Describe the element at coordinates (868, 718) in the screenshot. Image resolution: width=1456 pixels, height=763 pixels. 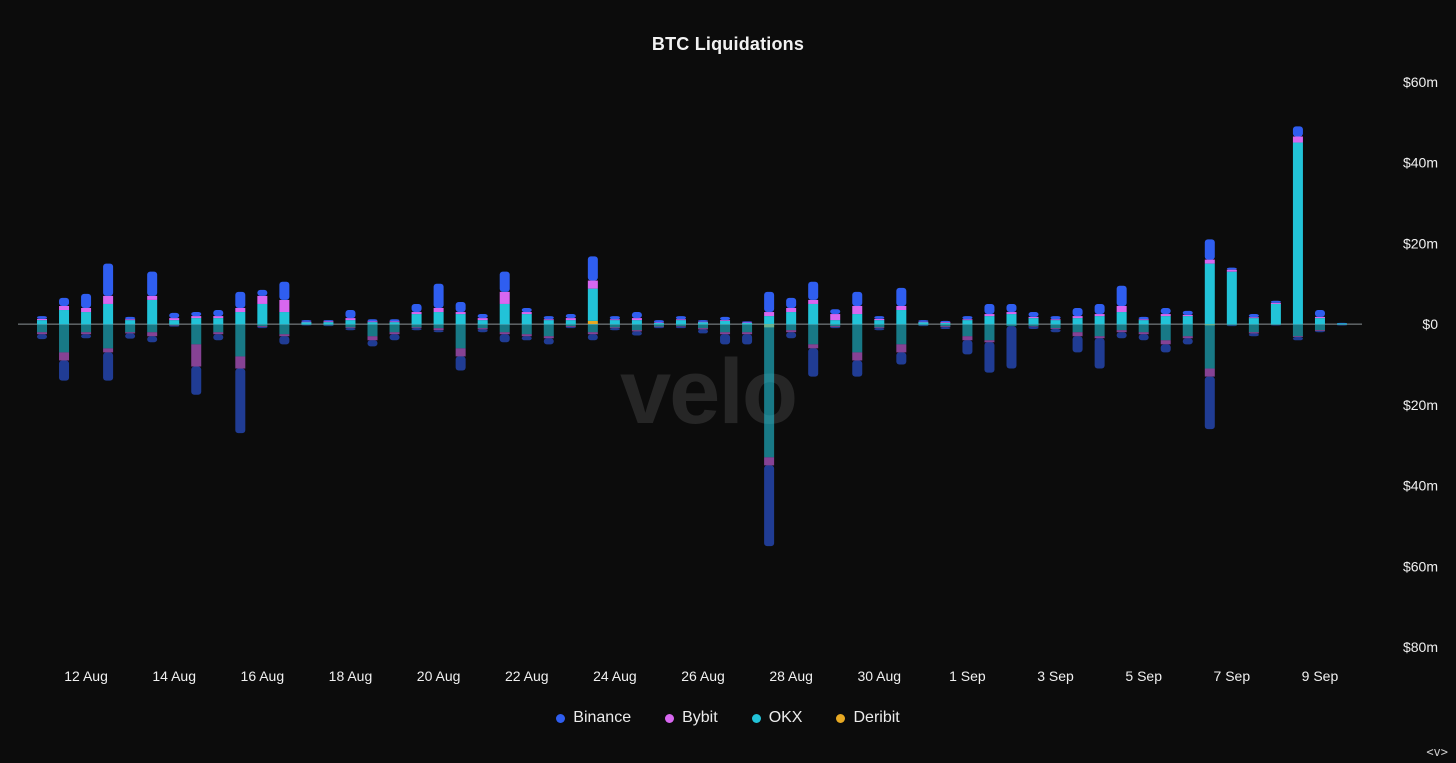
I see `legend-item-deribit: Deribit` at that location.